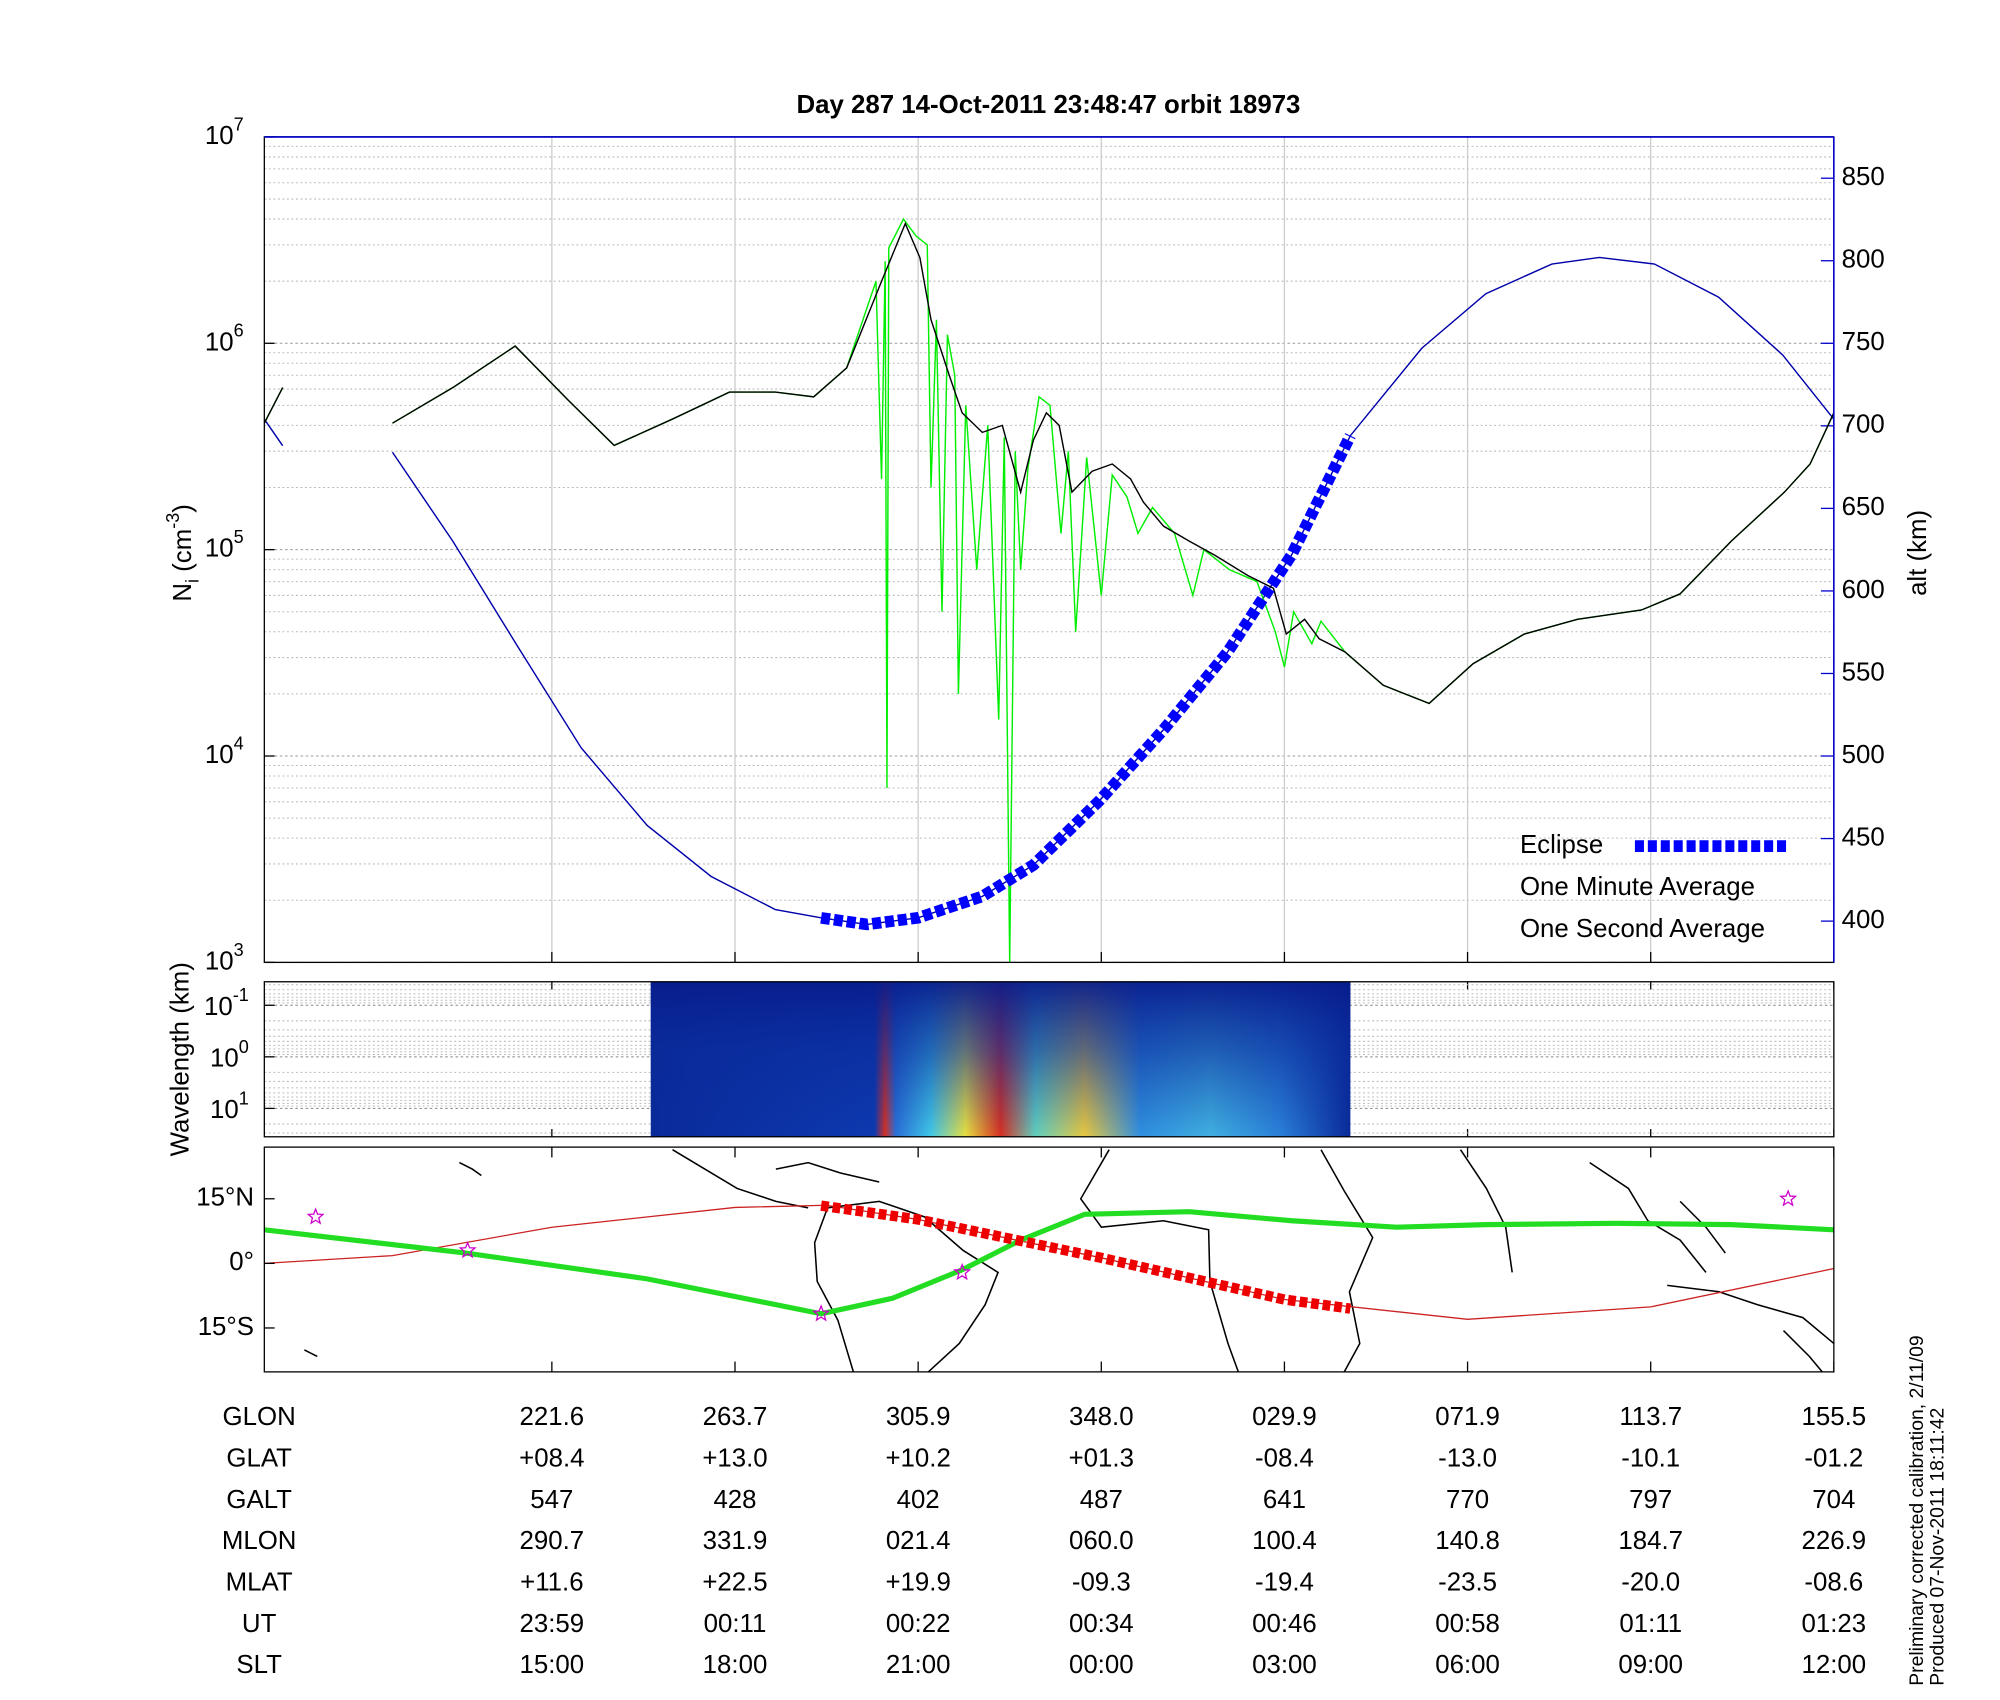  Describe the element at coordinates (259, 1583) in the screenshot. I see `row-label: MLAT` at that location.